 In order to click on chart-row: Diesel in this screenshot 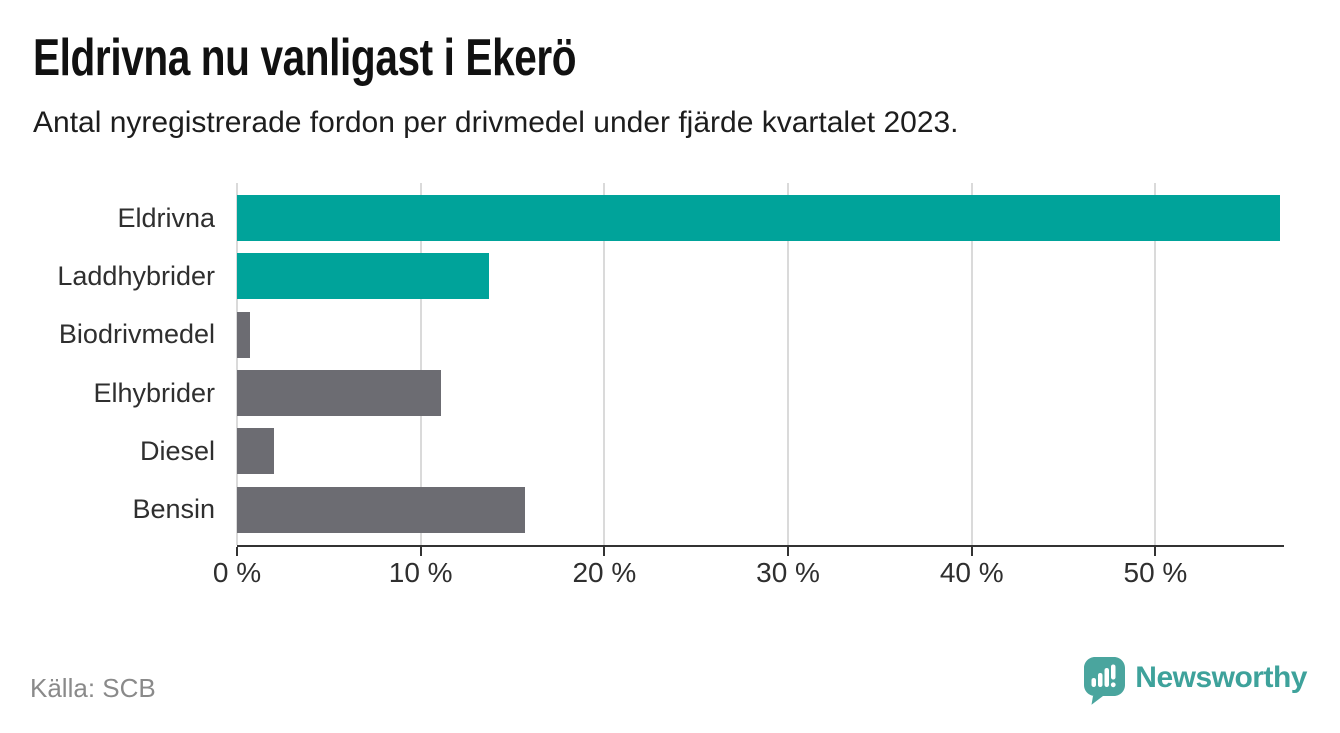, I will do `click(658, 451)`.